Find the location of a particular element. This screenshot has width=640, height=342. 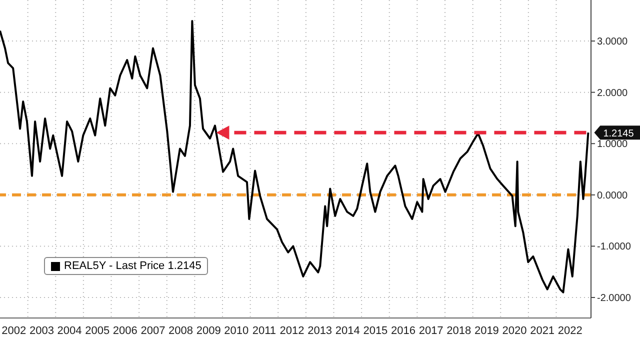

x-tick-label: 2017 is located at coordinates (431, 330).